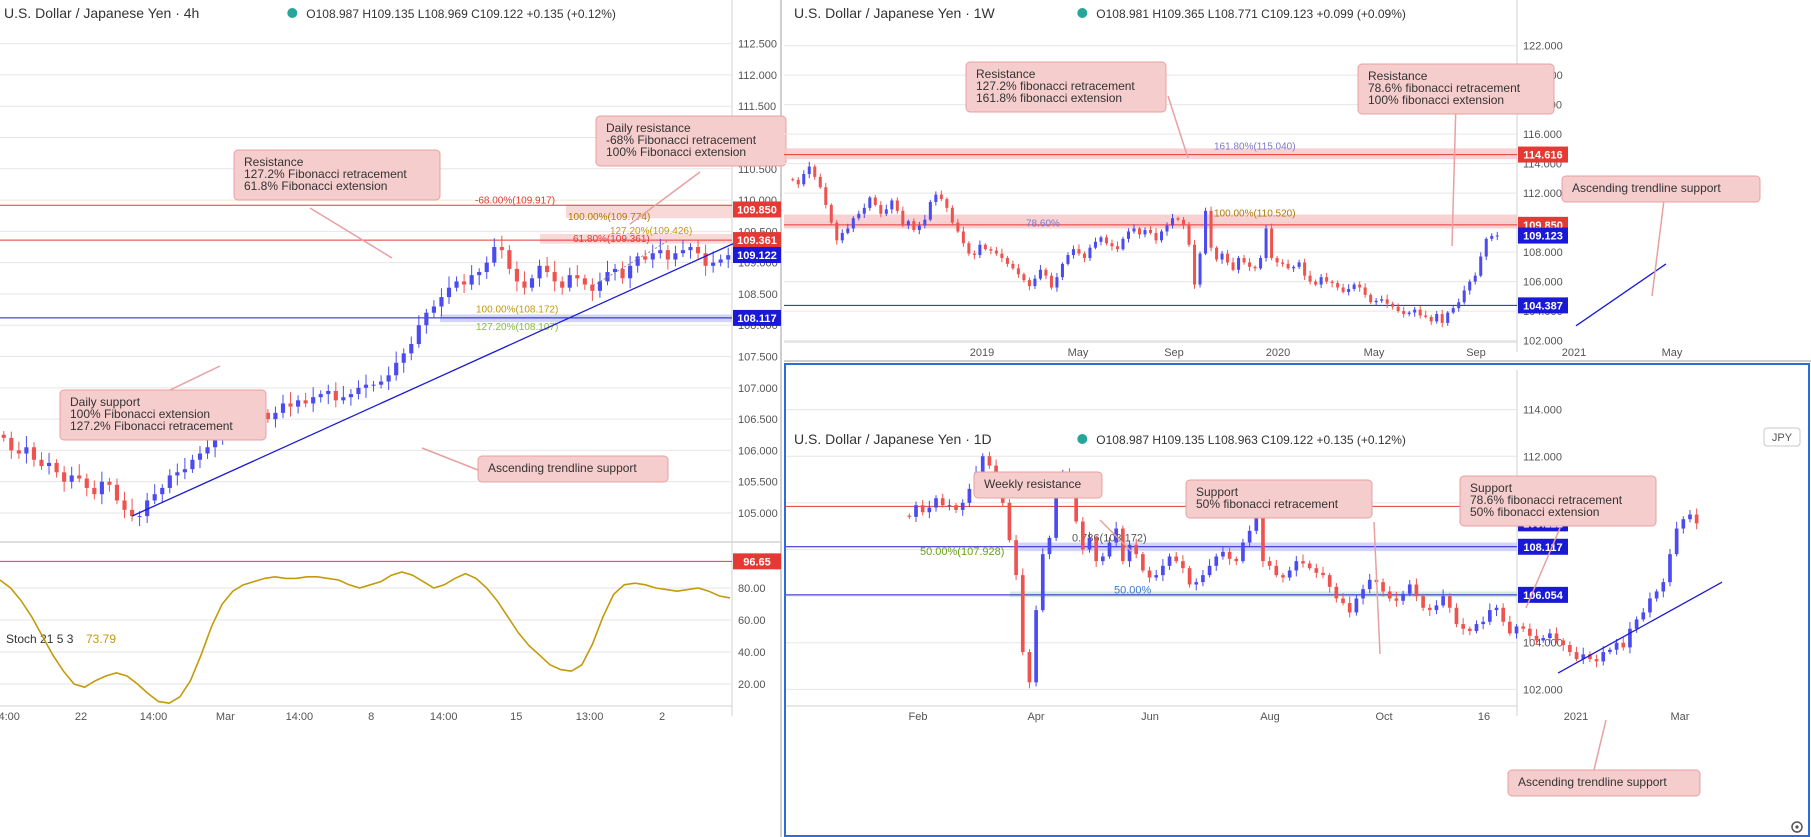 This screenshot has height=837, width=1811. Describe the element at coordinates (752, 685) in the screenshot. I see `y-tick-label: 20.00` at that location.